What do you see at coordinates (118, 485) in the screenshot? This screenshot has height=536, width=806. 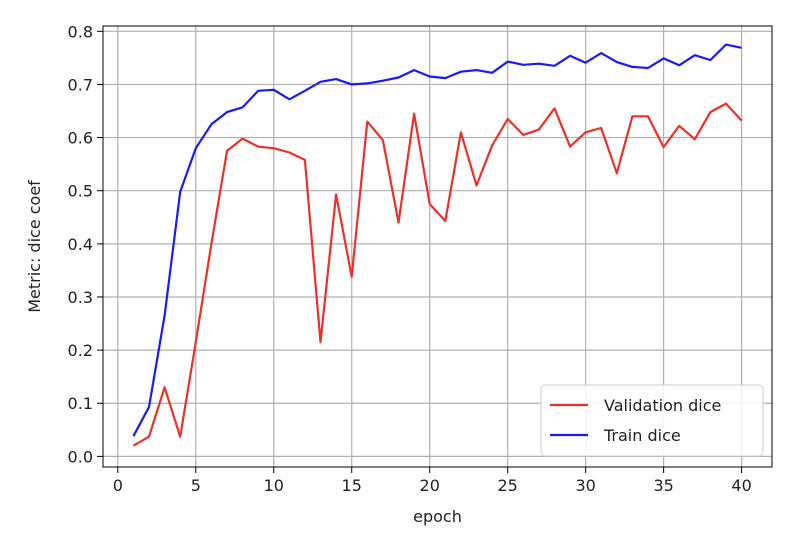 I see `x-tick-label: 0` at bounding box center [118, 485].